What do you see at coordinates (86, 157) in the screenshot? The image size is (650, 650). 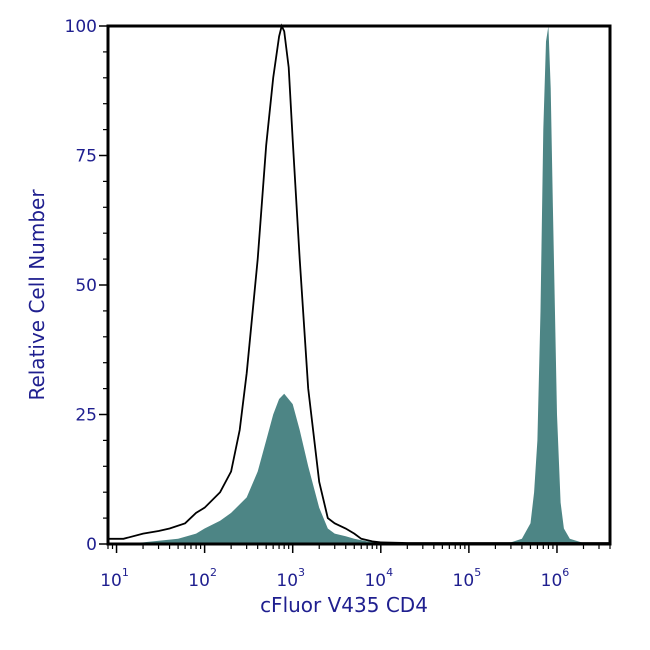 I see `y-tick-label: 75` at bounding box center [86, 157].